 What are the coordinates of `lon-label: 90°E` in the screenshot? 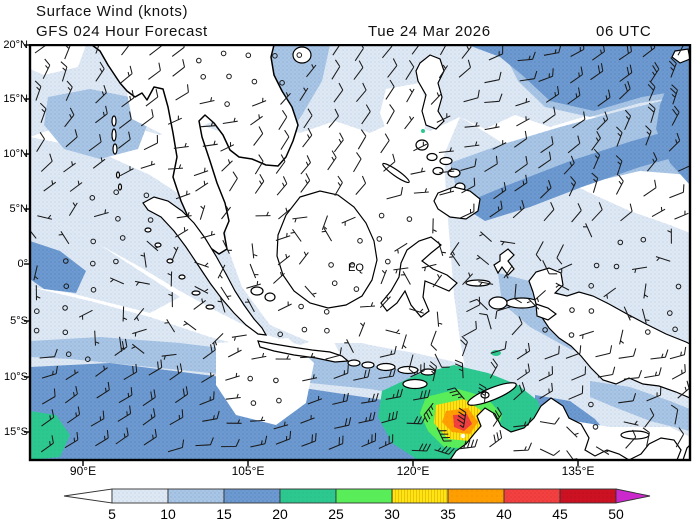 It's located at (83, 471).